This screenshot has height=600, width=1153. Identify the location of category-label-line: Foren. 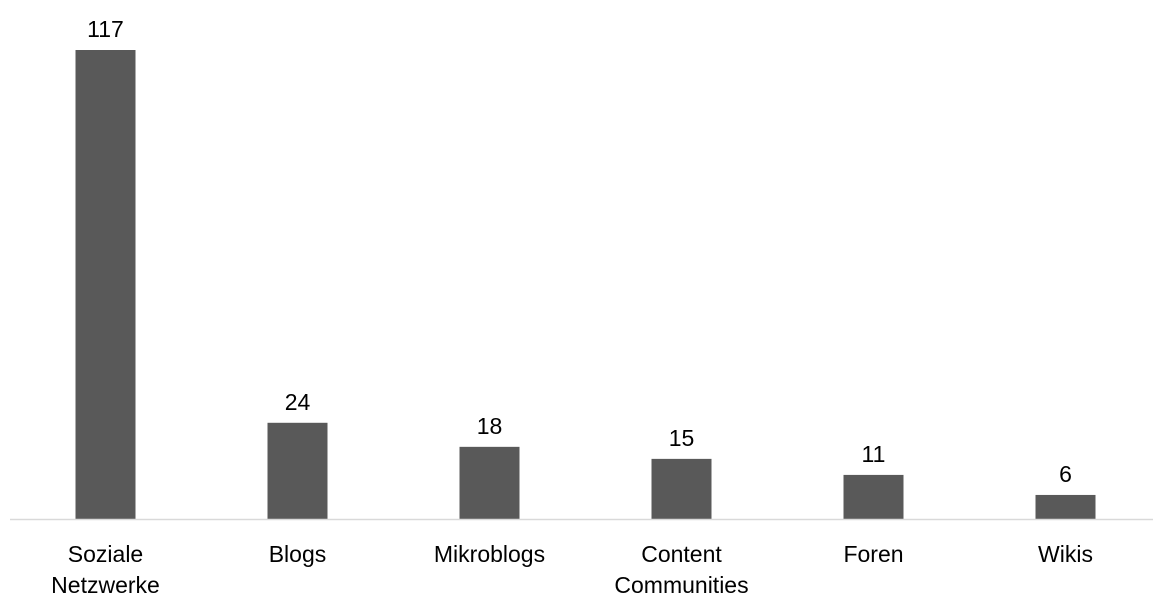
(873, 554).